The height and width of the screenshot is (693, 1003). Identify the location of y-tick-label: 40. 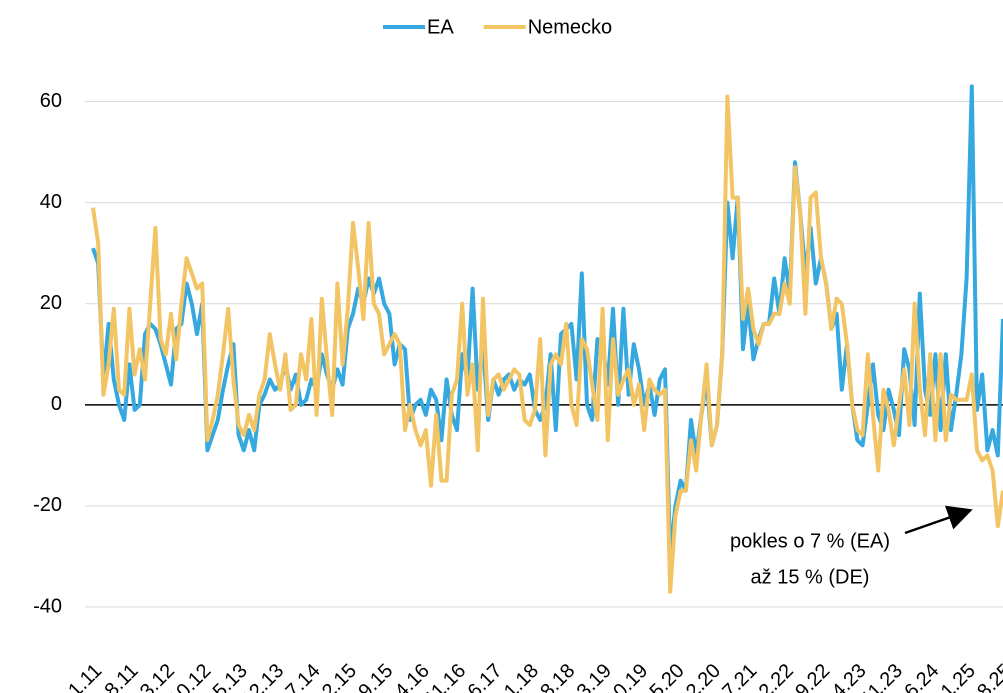
(51, 202).